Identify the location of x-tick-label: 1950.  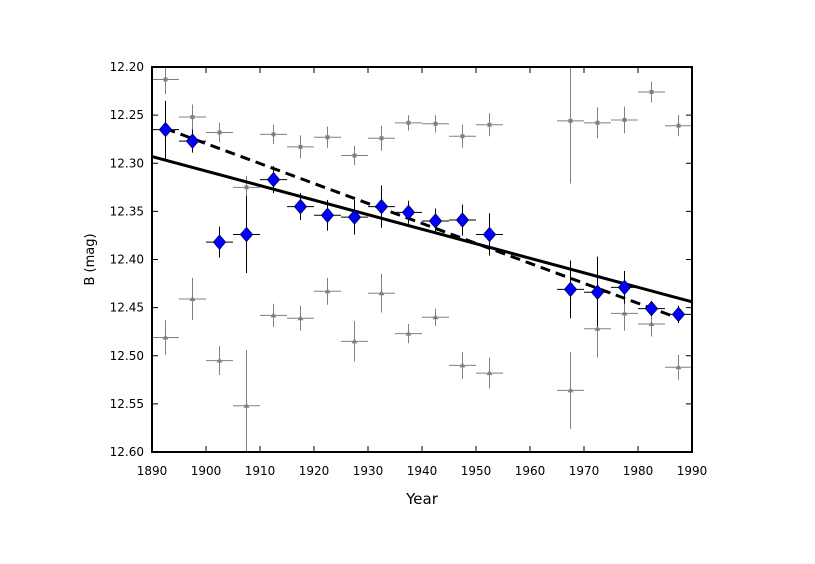
(476, 471).